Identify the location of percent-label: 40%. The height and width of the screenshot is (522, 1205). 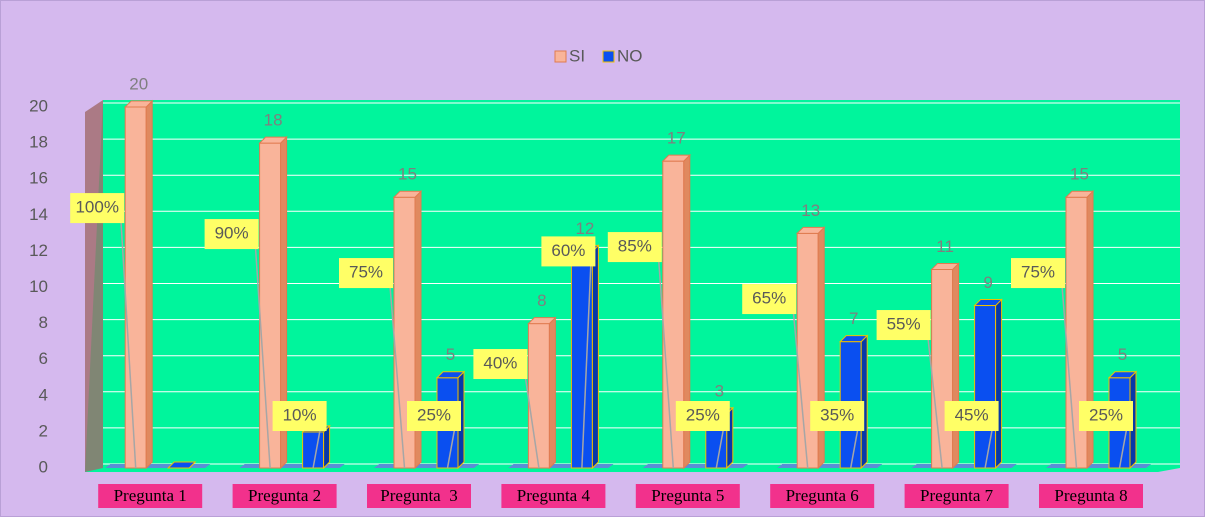
(500, 363).